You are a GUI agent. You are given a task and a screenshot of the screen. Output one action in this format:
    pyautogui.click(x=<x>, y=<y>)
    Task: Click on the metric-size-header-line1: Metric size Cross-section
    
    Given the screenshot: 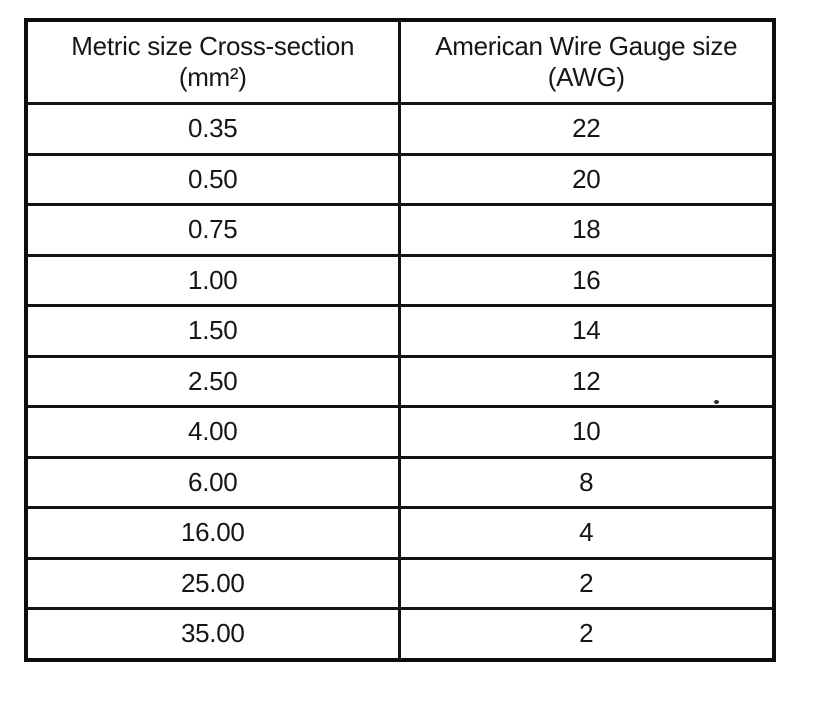 What is the action you would take?
    pyautogui.click(x=213, y=45)
    